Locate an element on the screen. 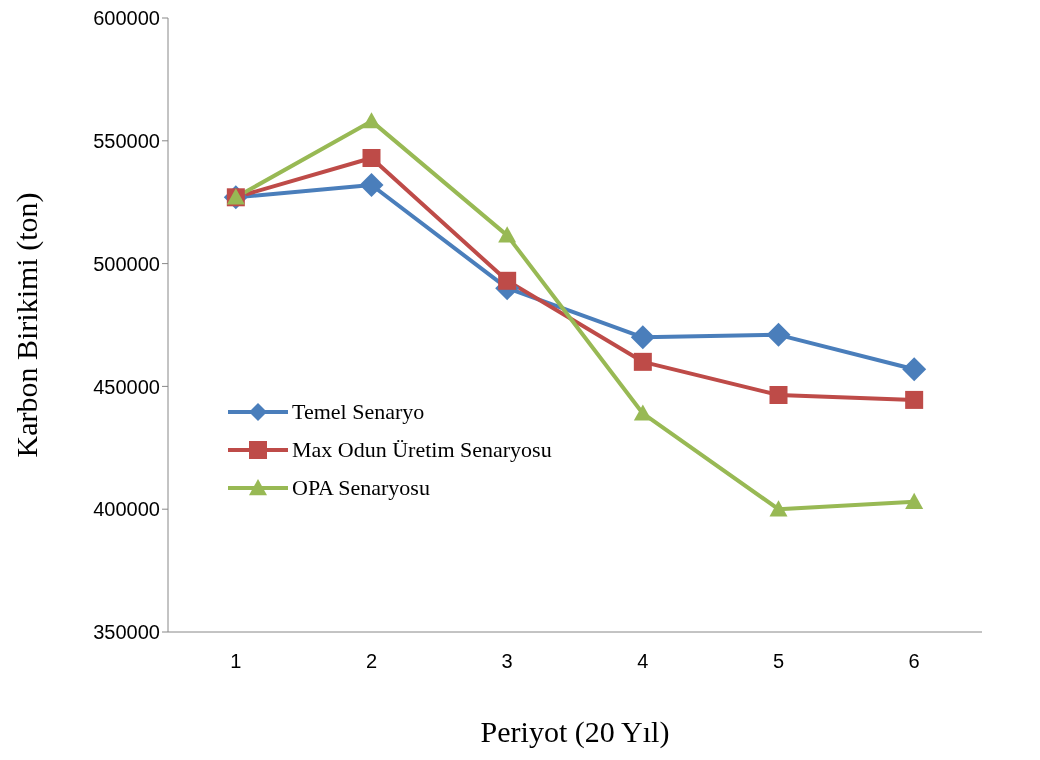  y-tick-label: 600000 is located at coordinates (126, 18).